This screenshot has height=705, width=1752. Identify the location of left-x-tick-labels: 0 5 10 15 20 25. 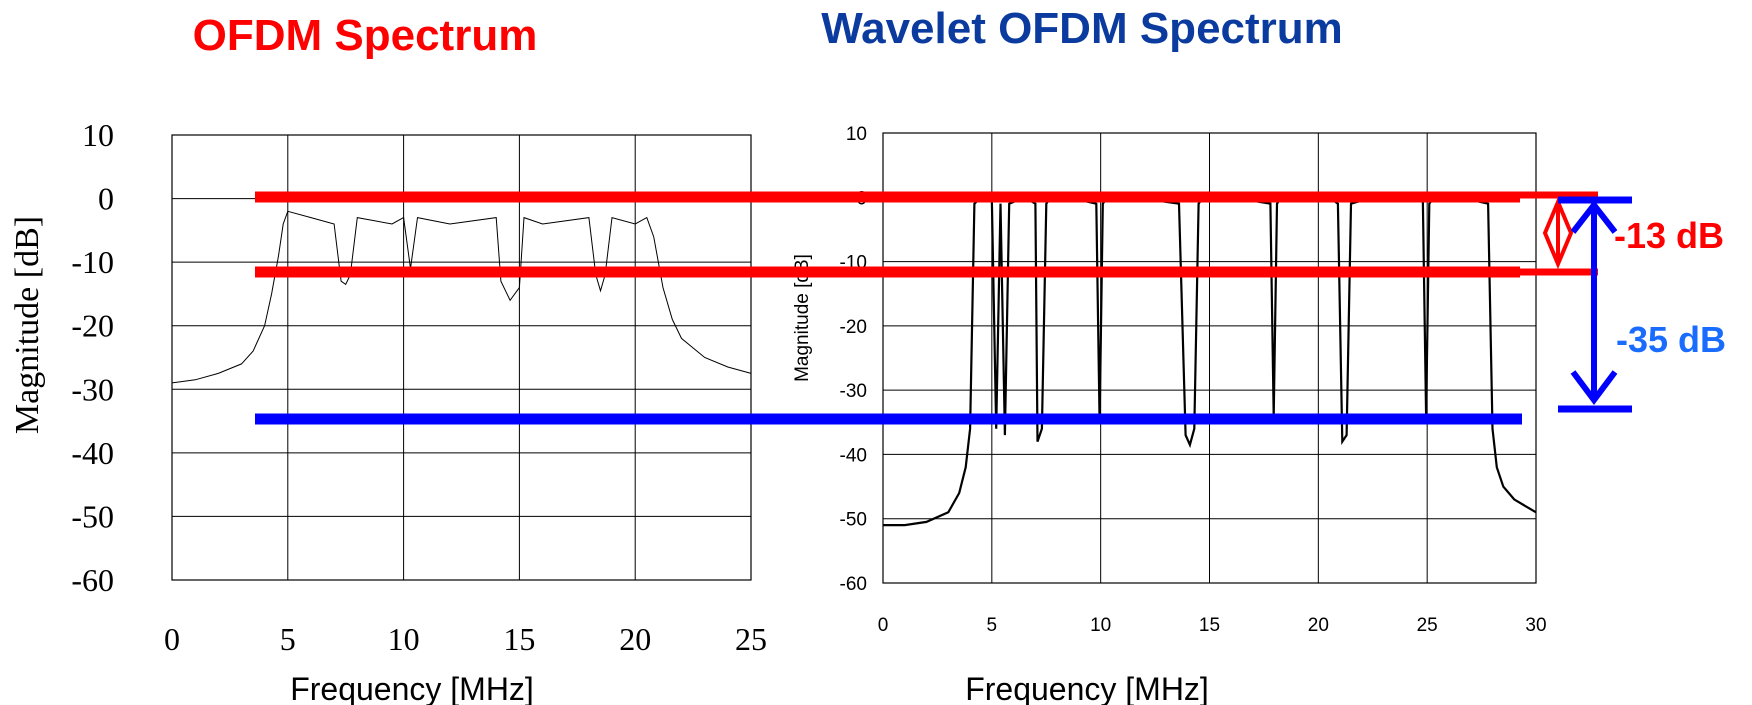
(465, 639).